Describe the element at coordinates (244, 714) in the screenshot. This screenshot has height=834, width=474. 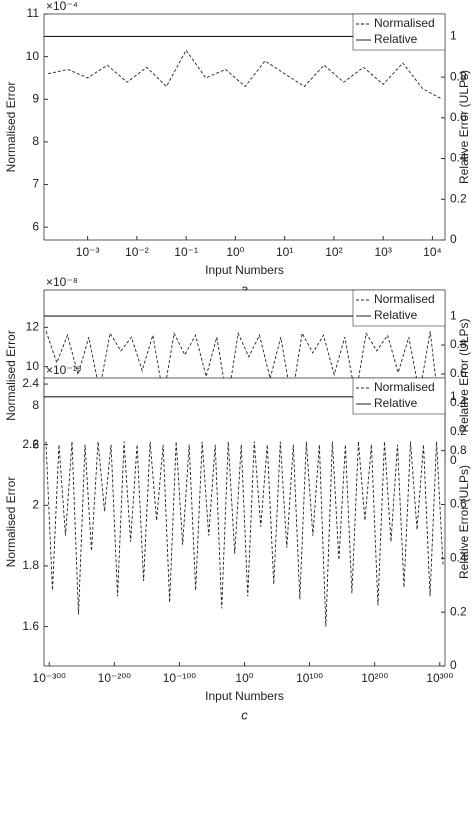
I see `caption: c` at that location.